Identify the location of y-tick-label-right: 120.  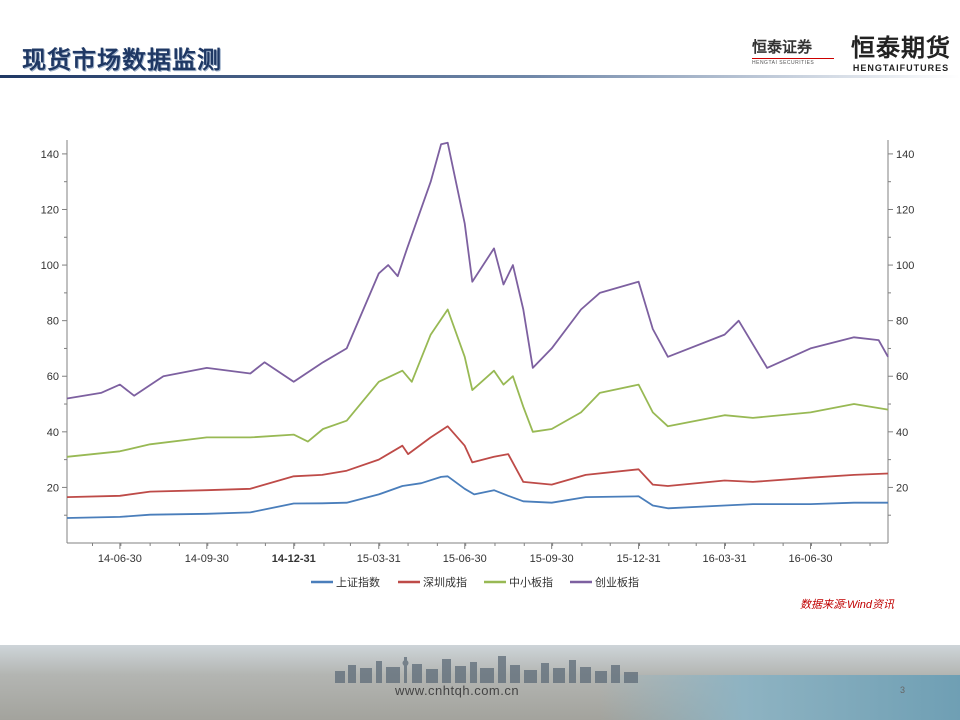
(905, 210).